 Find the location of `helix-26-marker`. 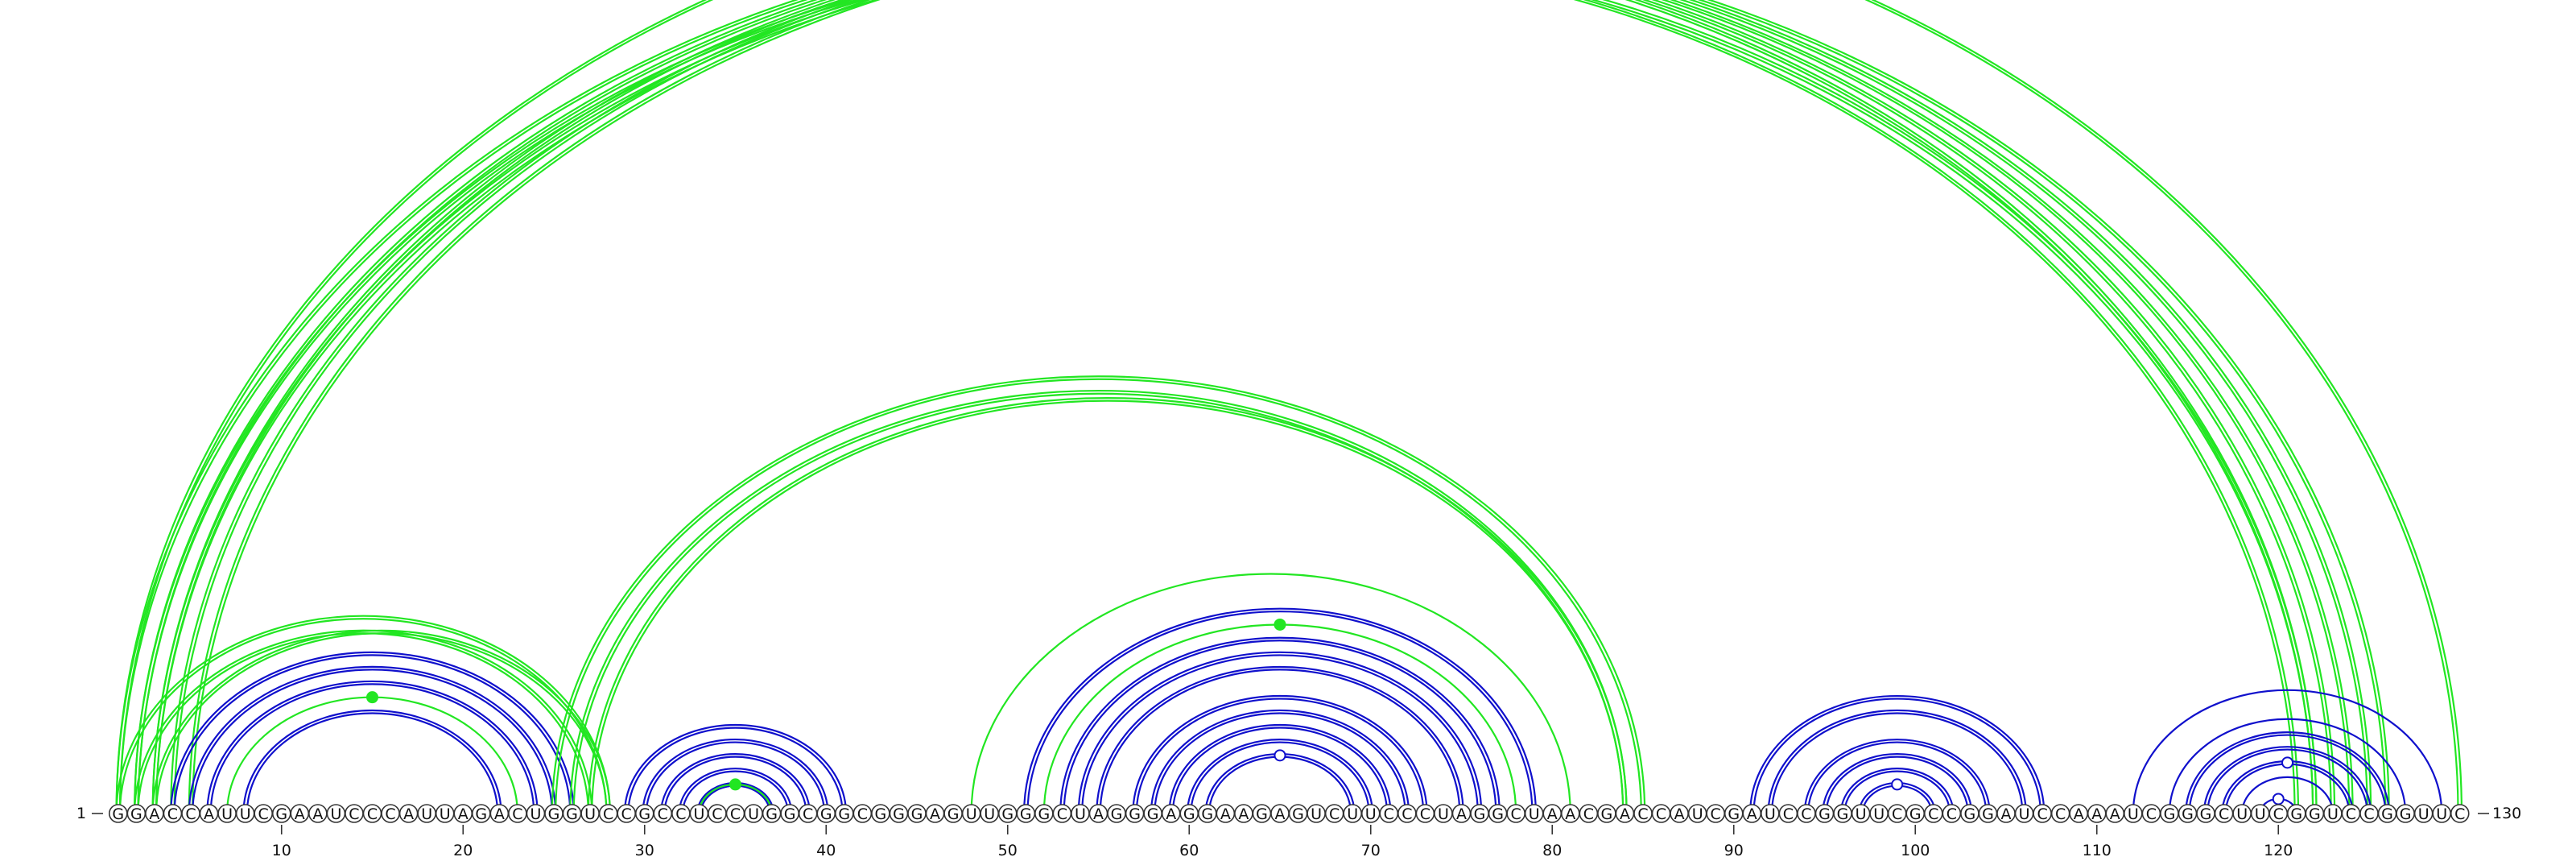

helix-26-marker is located at coordinates (2278, 799).